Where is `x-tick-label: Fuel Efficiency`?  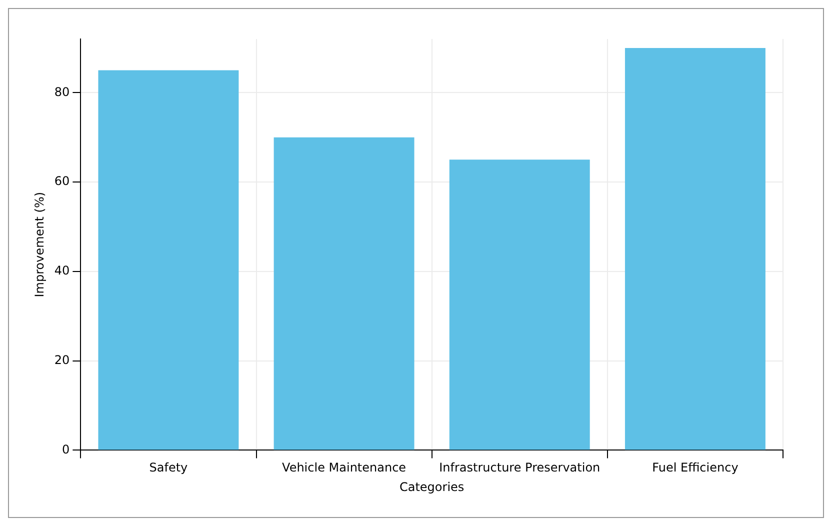 x-tick-label: Fuel Efficiency is located at coordinates (695, 467).